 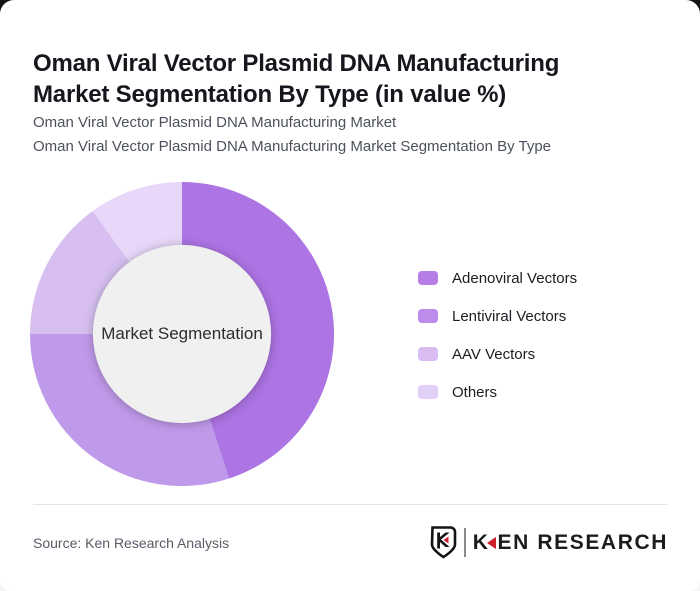 I want to click on footer-divider, so click(x=350, y=504).